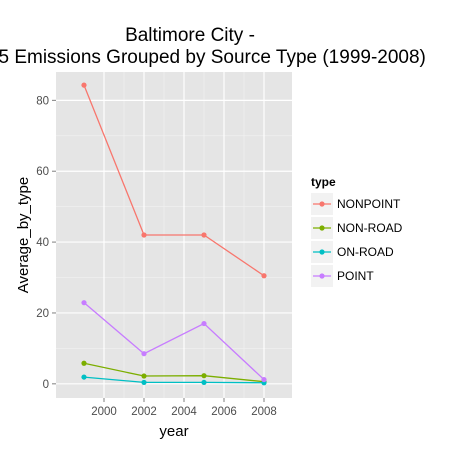  Describe the element at coordinates (42, 172) in the screenshot. I see `y-tick-label: 60` at that location.